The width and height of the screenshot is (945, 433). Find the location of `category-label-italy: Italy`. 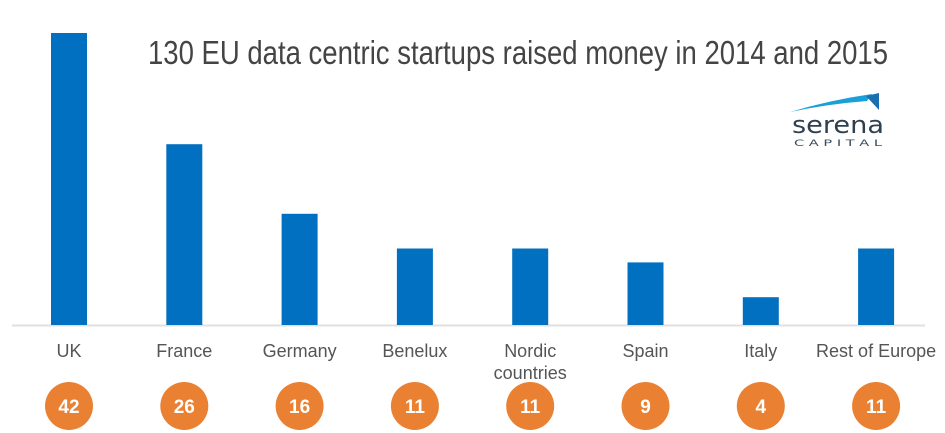

category-label-italy: Italy is located at coordinates (760, 351).